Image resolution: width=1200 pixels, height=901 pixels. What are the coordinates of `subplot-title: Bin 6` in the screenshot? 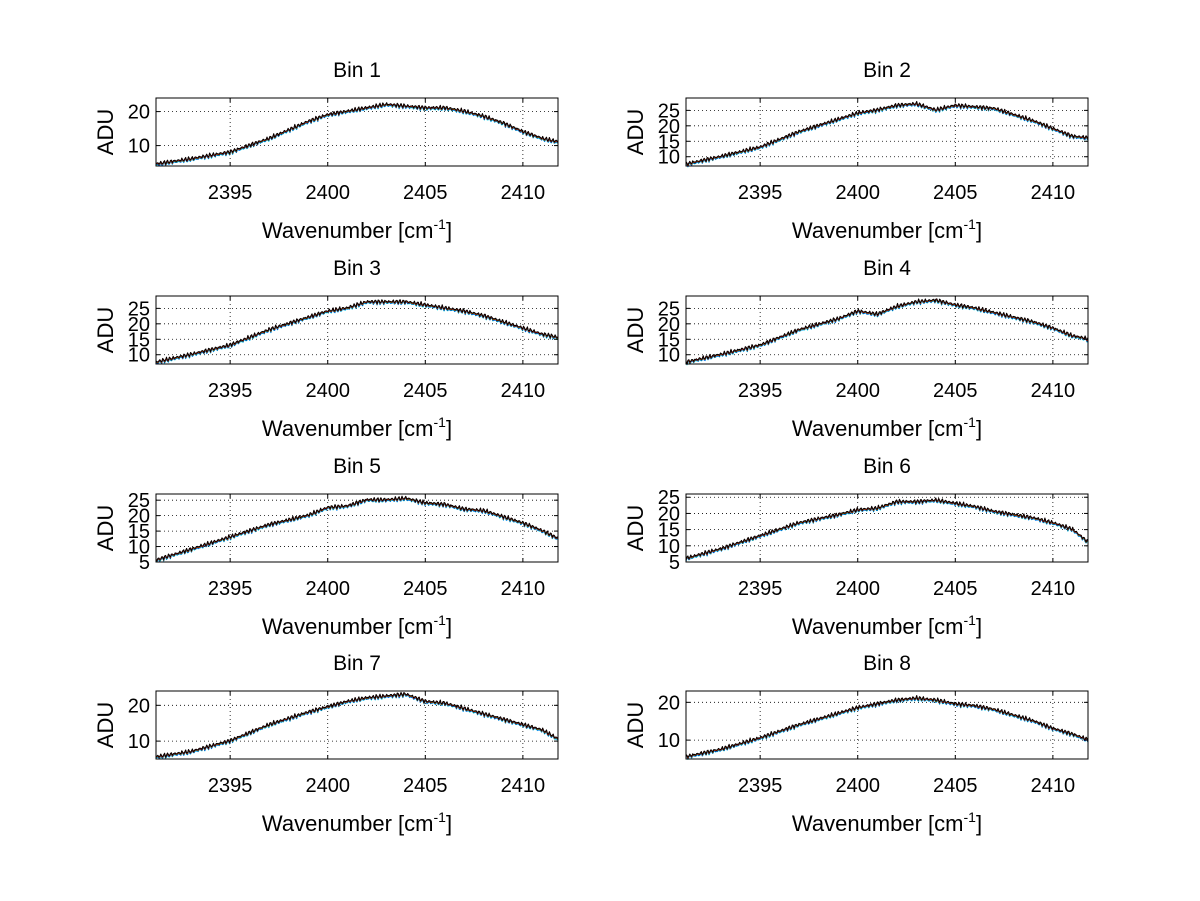 It's located at (887, 466).